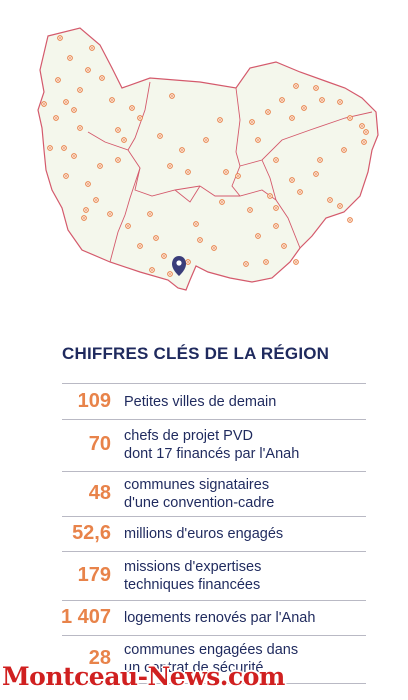 The image size is (408, 700). What do you see at coordinates (94, 400) in the screenshot?
I see `stat-value: 109` at bounding box center [94, 400].